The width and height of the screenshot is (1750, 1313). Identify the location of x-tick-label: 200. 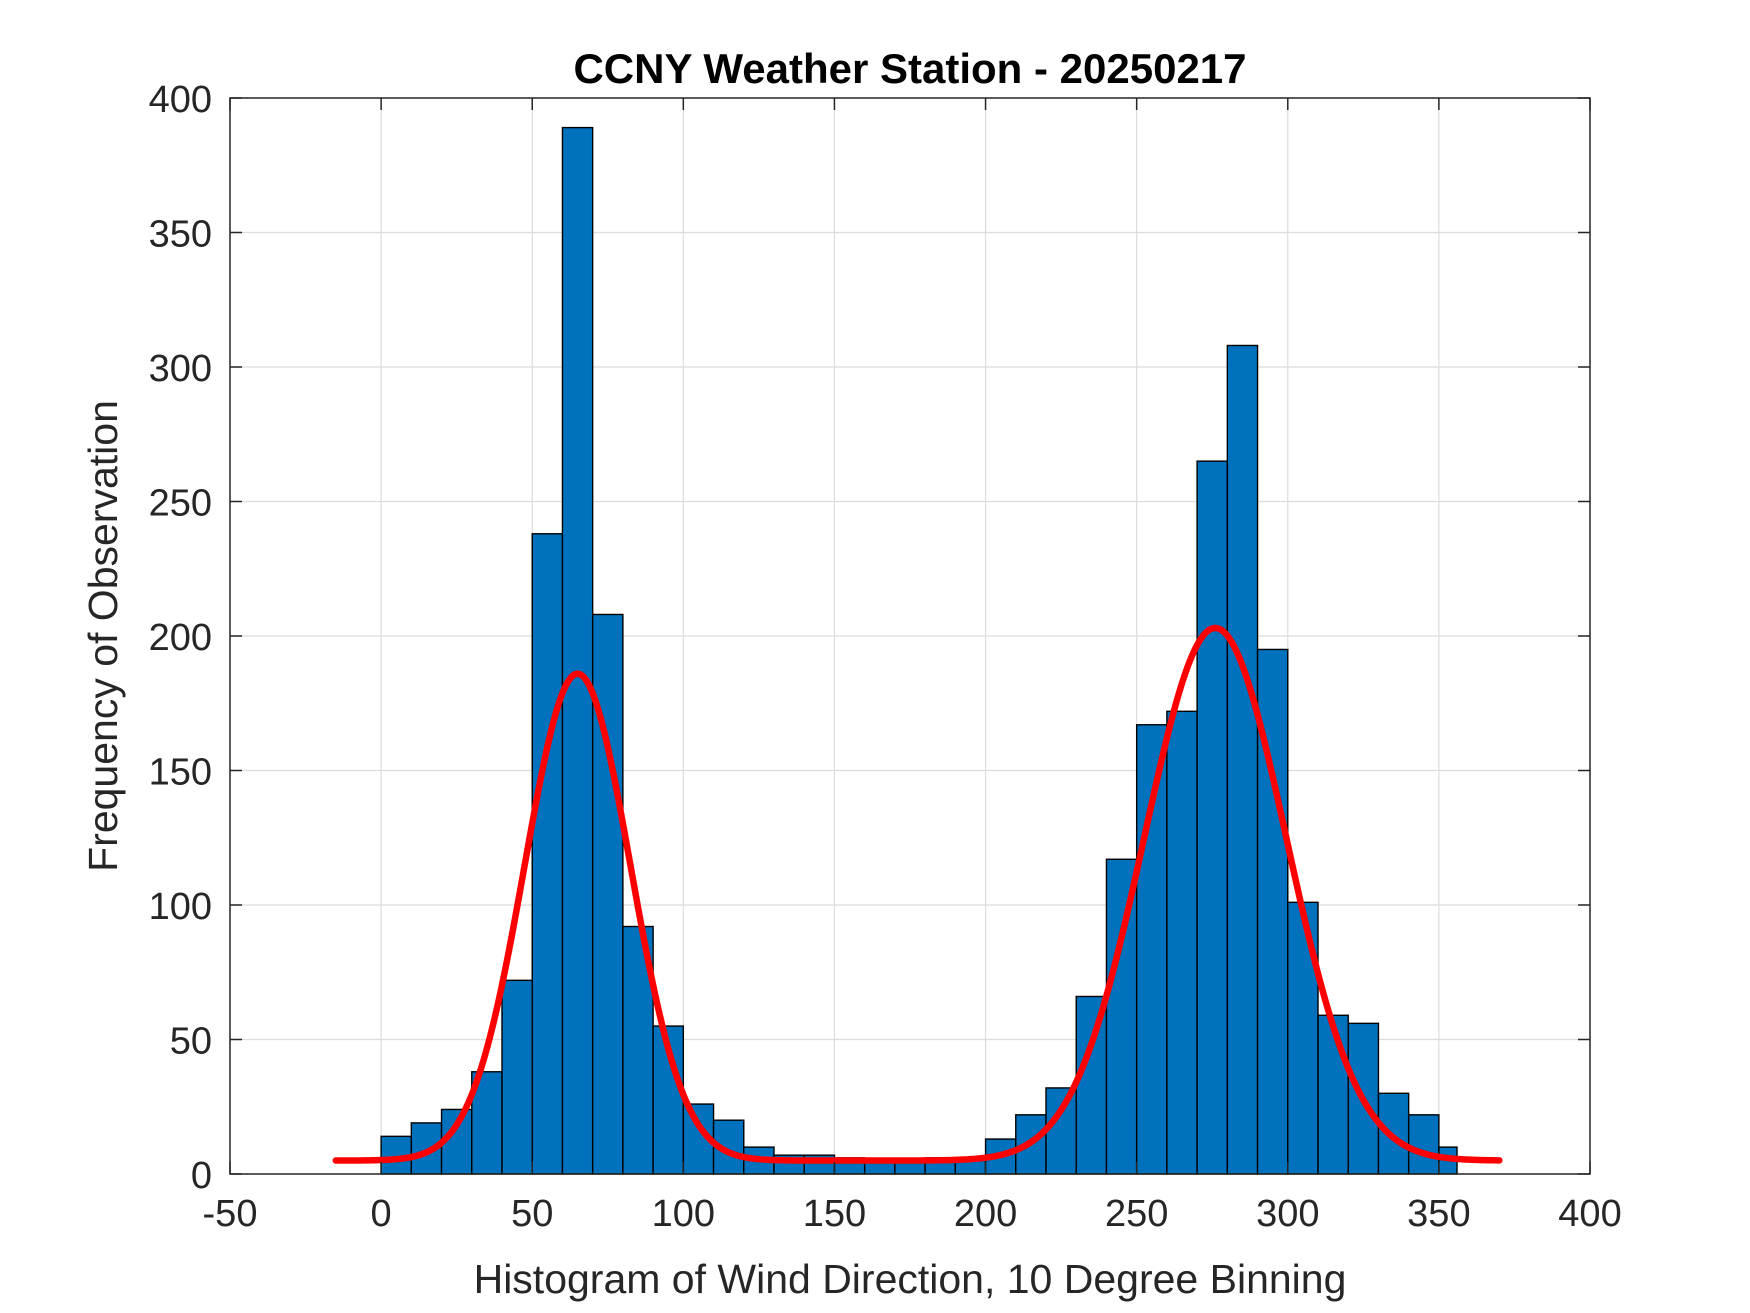
(985, 1214).